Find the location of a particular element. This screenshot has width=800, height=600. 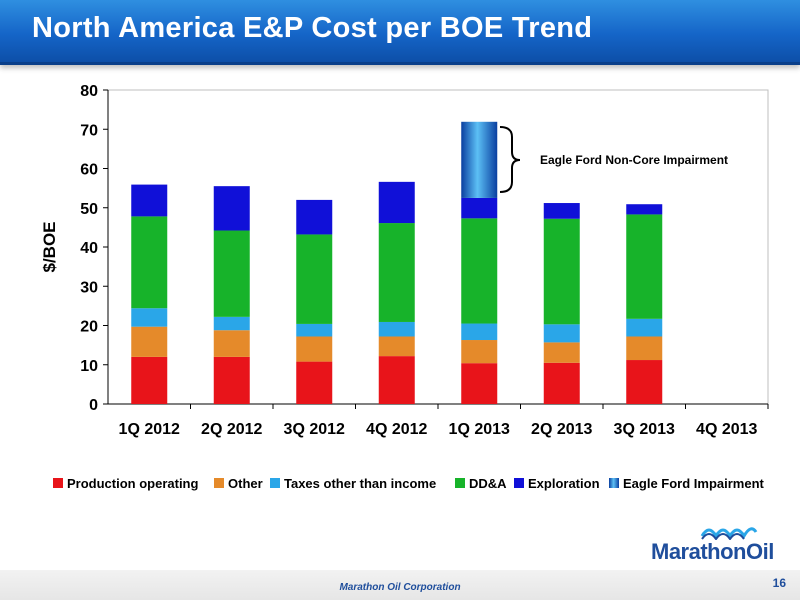

impairment-annotation: Eagle Ford Non-Core Impairment is located at coordinates (613, 159).